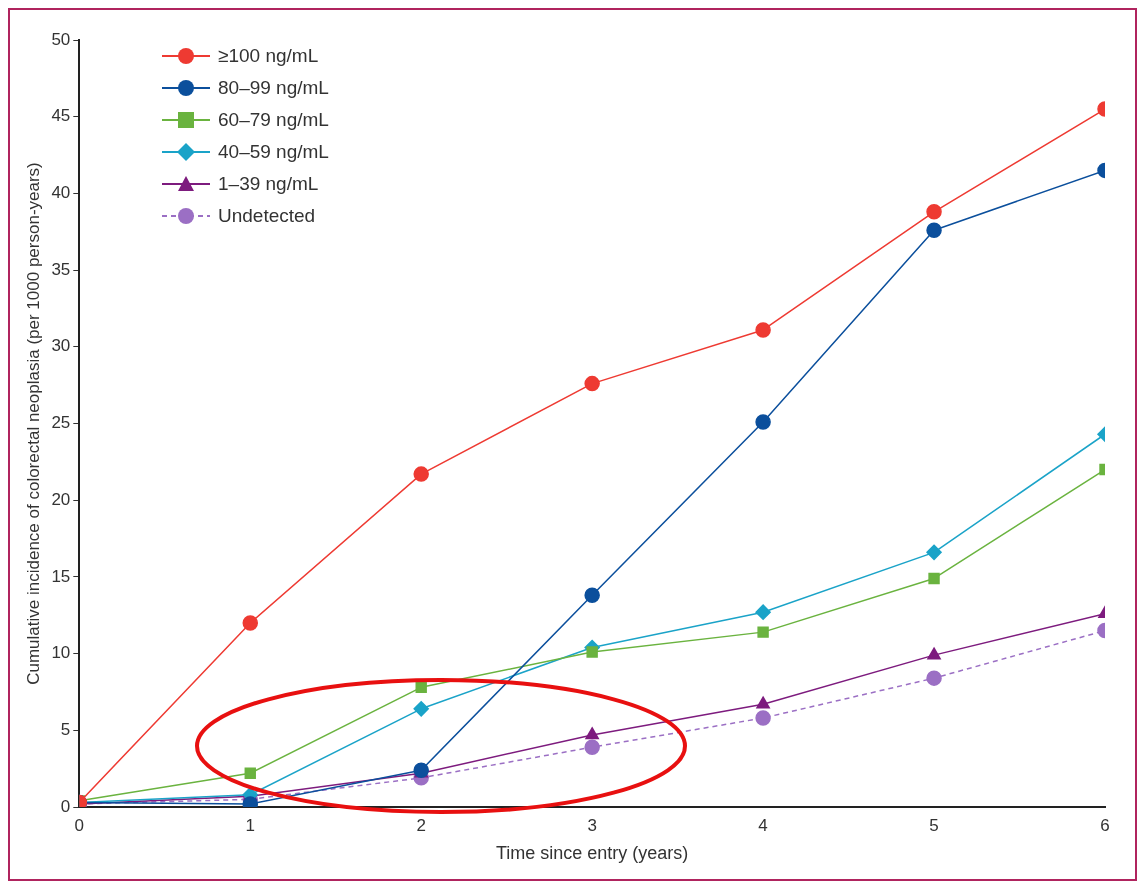 Image resolution: width=1145 pixels, height=889 pixels. I want to click on legend-label: ≥100 ng/mL, so click(268, 56).